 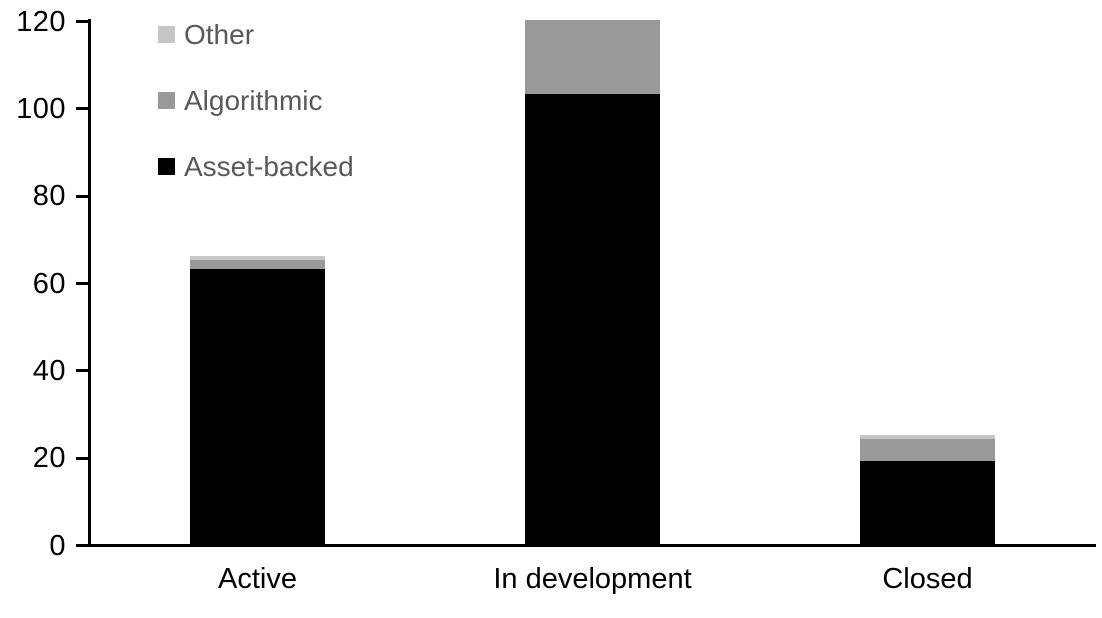 I want to click on y-tick-label: 40, so click(x=49, y=370).